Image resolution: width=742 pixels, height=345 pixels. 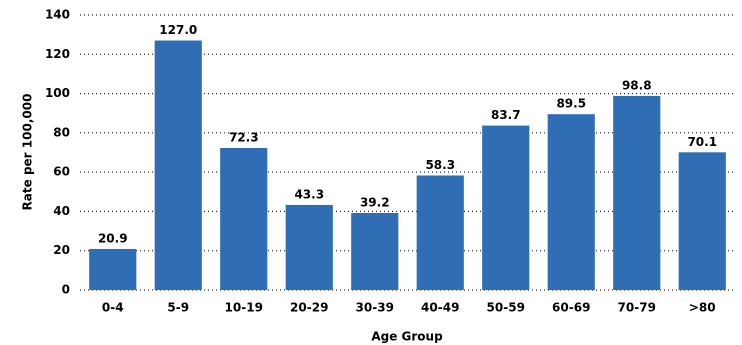 I want to click on value-label: 70.1, so click(x=702, y=142).